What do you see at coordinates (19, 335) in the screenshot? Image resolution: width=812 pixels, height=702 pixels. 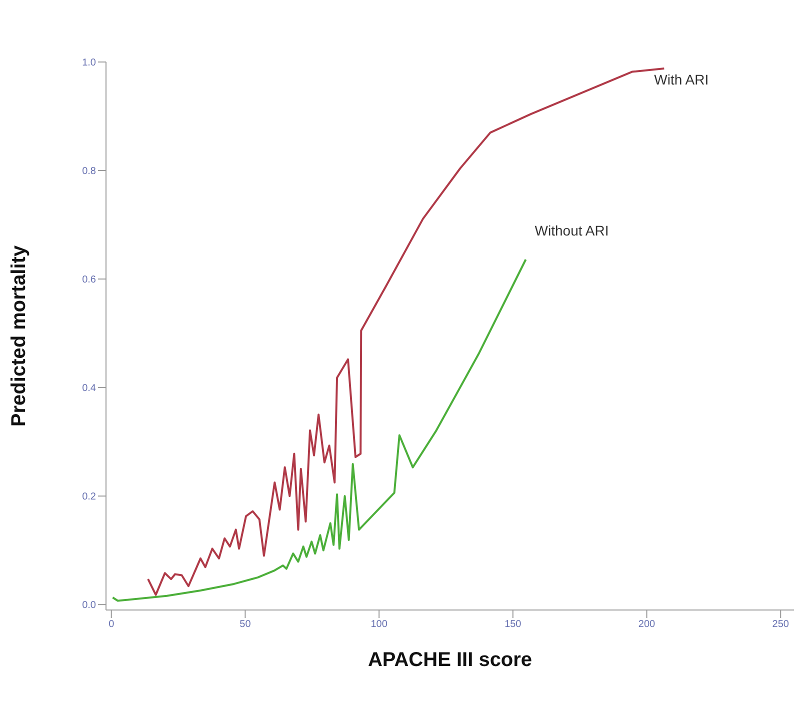 I see `y-axis-title: Predicted mortality` at bounding box center [19, 335].